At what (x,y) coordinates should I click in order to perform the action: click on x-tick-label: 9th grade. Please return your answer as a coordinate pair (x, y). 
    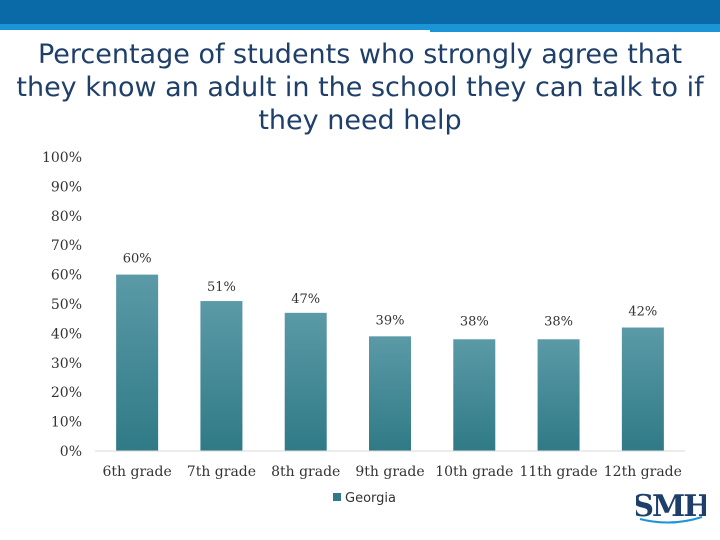
    Looking at the image, I should click on (389, 472).